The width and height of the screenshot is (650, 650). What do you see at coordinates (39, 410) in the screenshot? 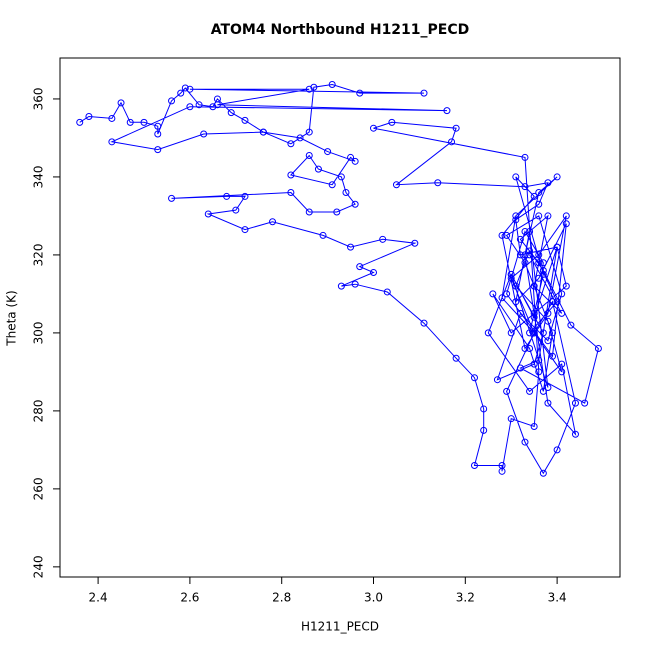
I see `y-tick-label: 280` at bounding box center [39, 410].